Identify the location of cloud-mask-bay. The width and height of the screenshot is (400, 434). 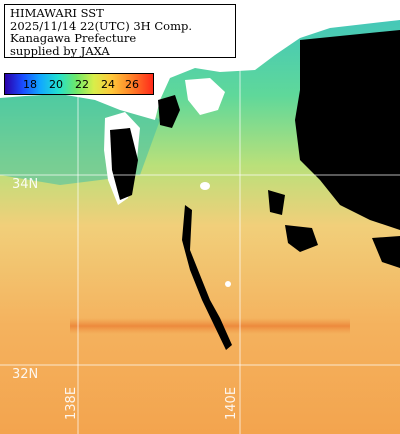
(169, 111).